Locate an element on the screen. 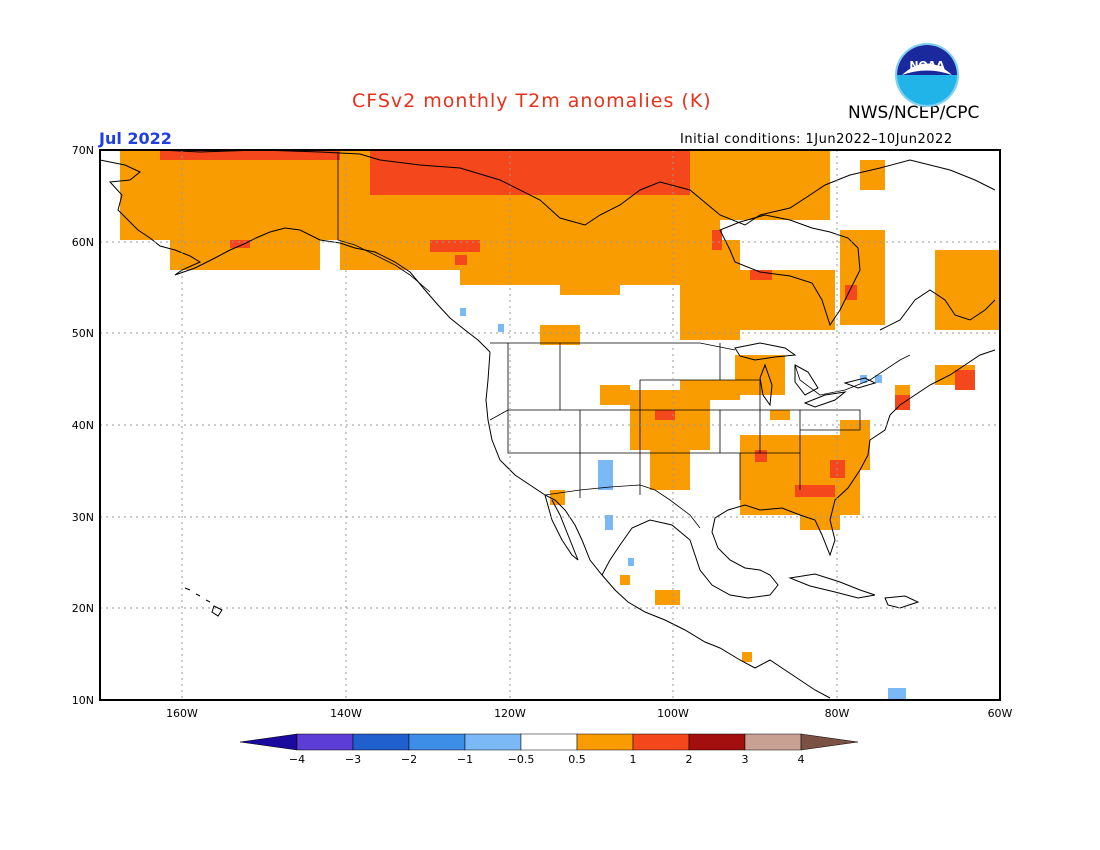 The height and width of the screenshot is (850, 1100). lon-label: 120W is located at coordinates (510, 713).